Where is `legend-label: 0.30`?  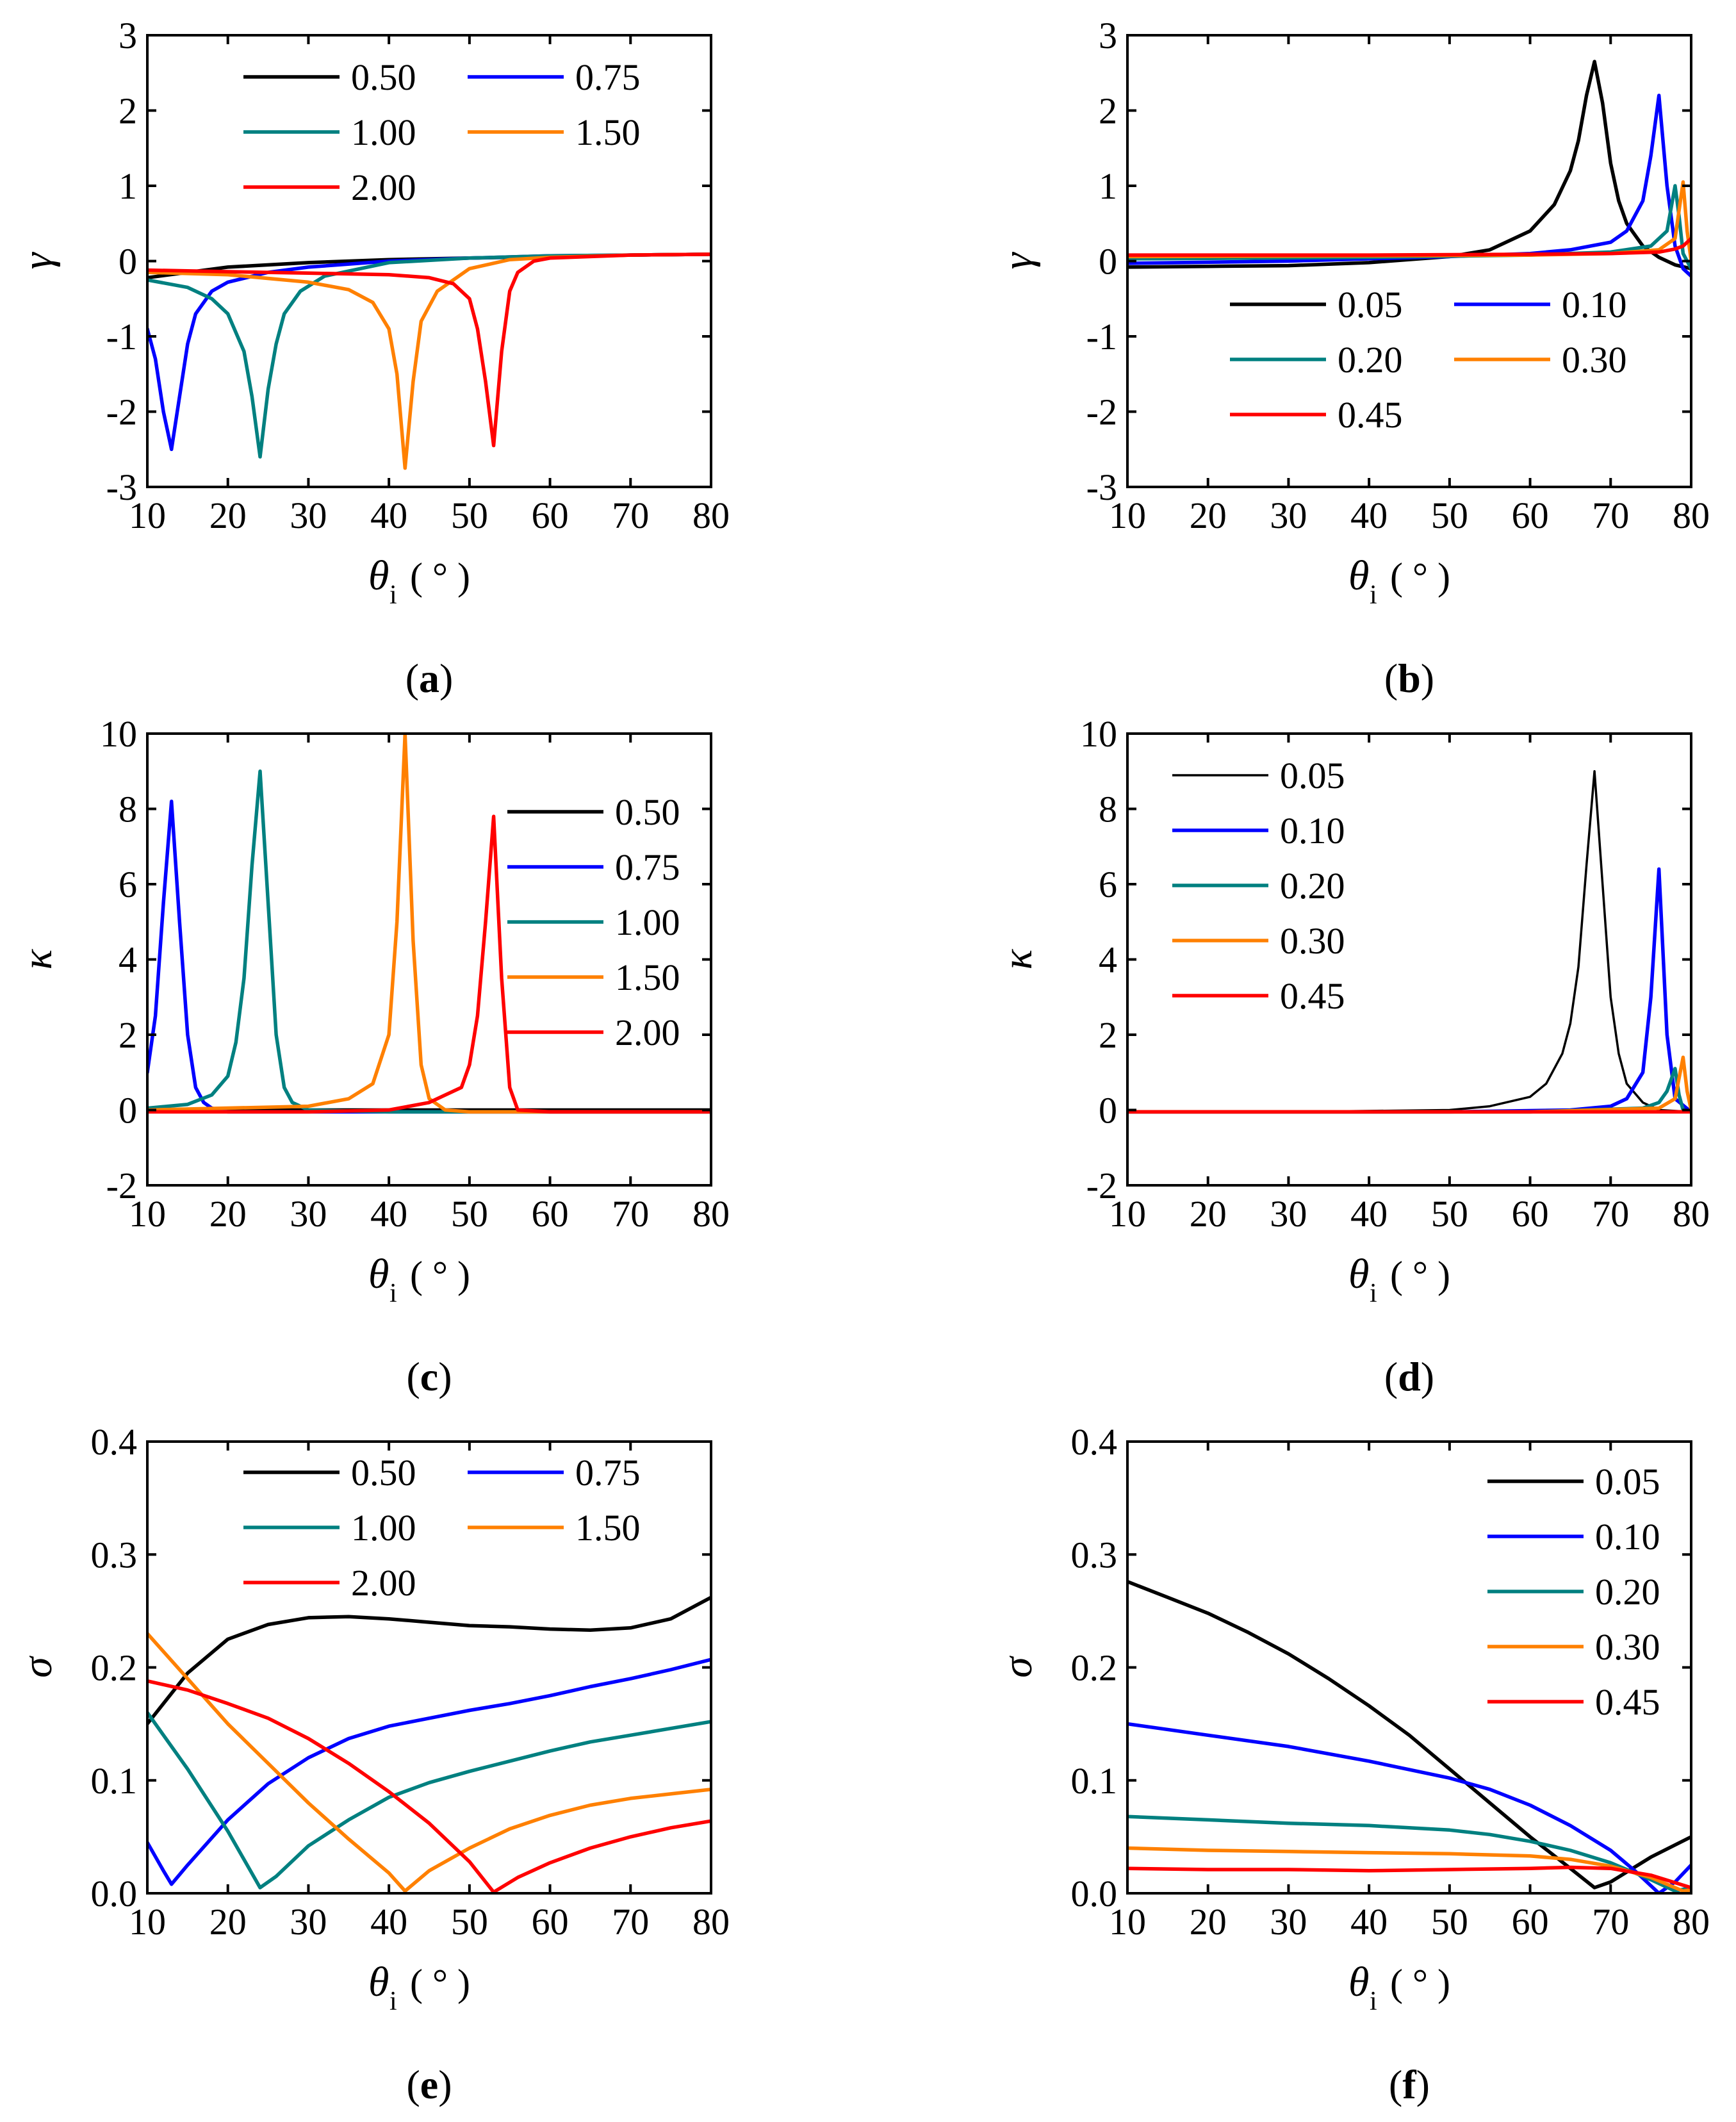 legend-label: 0.30 is located at coordinates (1627, 1647).